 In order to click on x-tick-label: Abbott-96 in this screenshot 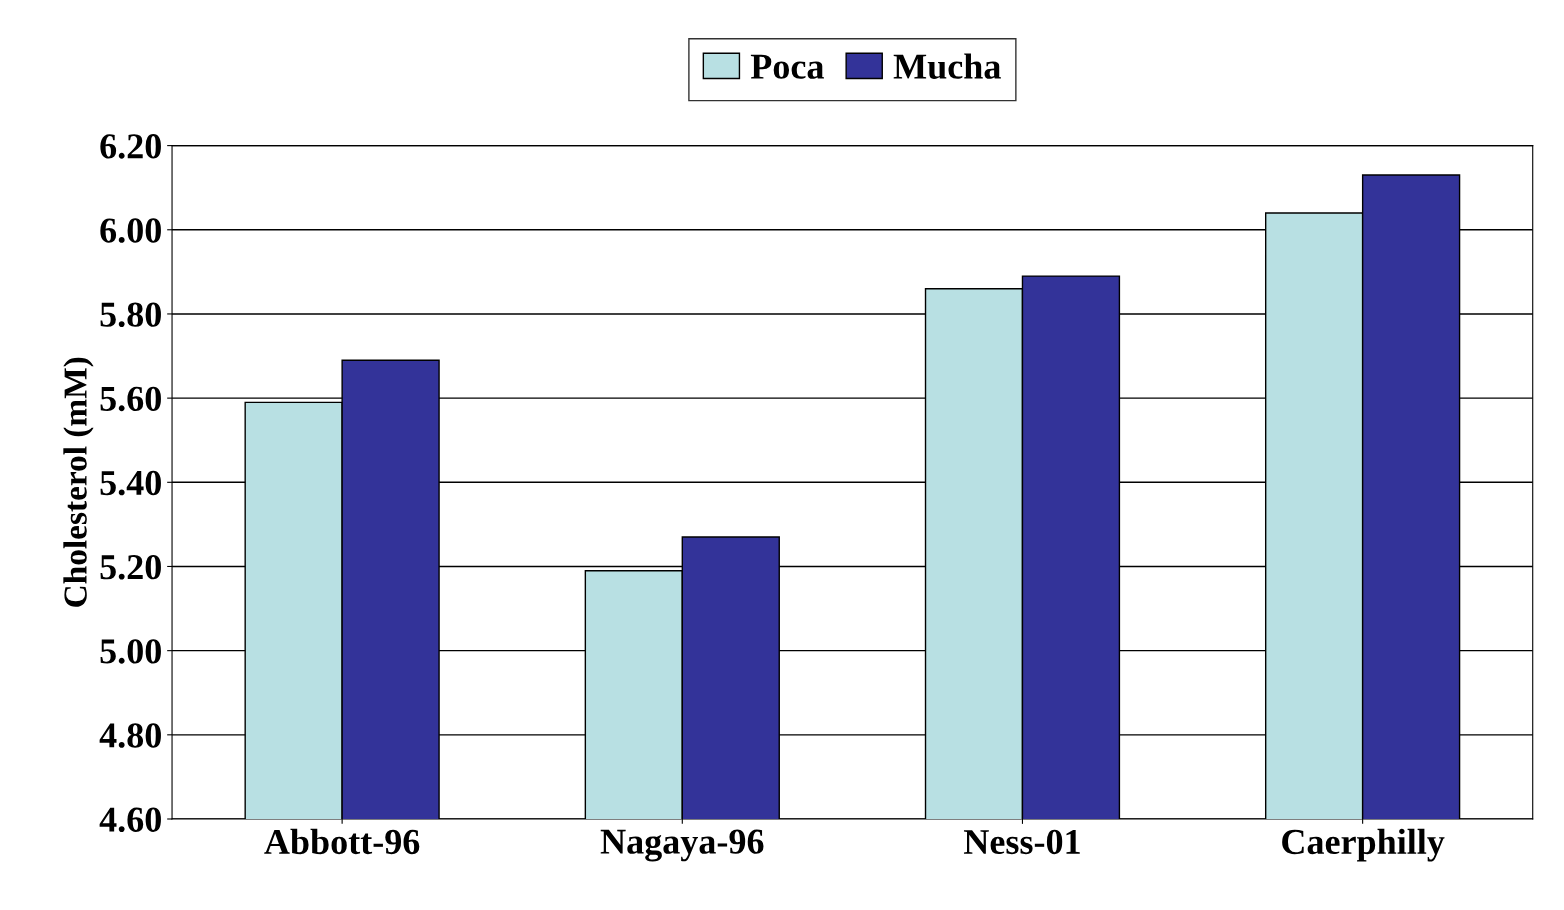, I will do `click(342, 841)`.